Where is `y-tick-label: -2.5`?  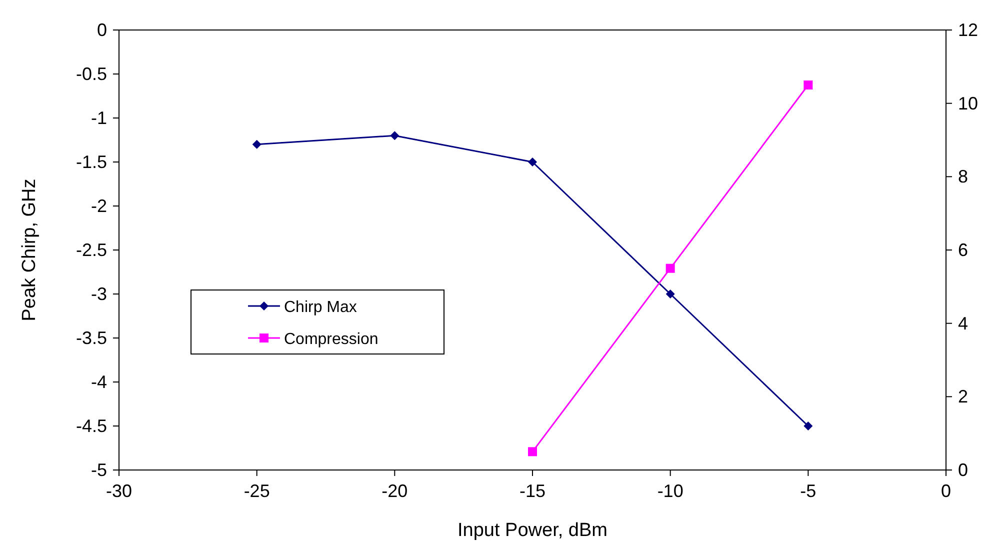
y-tick-label: -2.5 is located at coordinates (91, 250).